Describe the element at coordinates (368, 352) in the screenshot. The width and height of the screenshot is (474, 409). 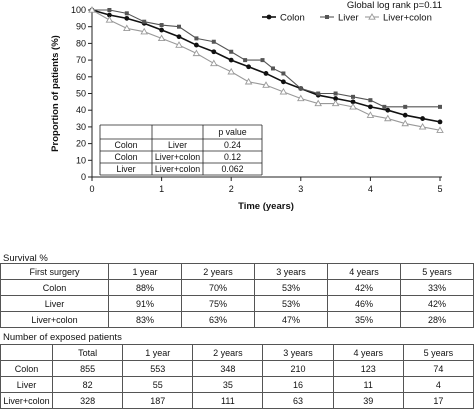
I see `exposed-header-cell: 4 years` at that location.